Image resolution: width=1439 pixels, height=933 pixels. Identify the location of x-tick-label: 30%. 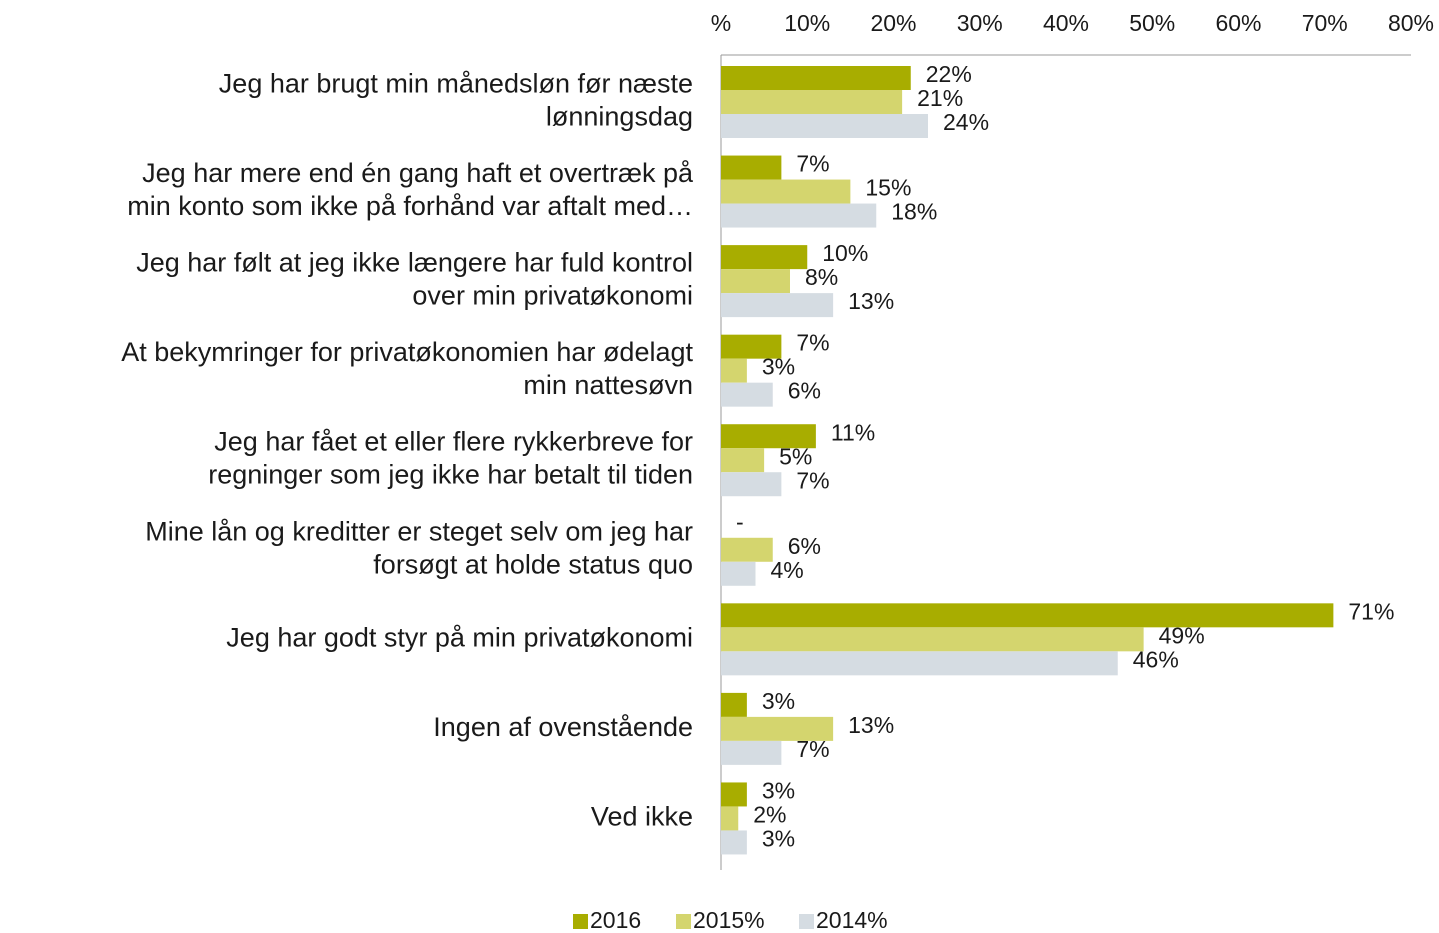
(980, 23).